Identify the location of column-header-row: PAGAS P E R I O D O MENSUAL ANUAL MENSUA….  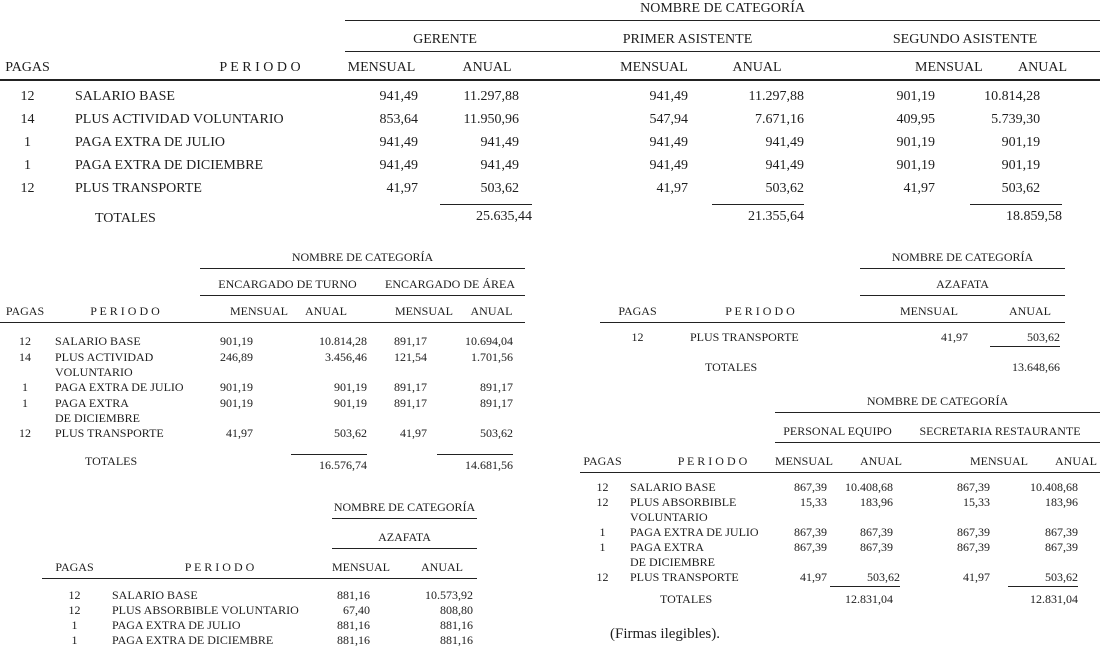
(263, 309).